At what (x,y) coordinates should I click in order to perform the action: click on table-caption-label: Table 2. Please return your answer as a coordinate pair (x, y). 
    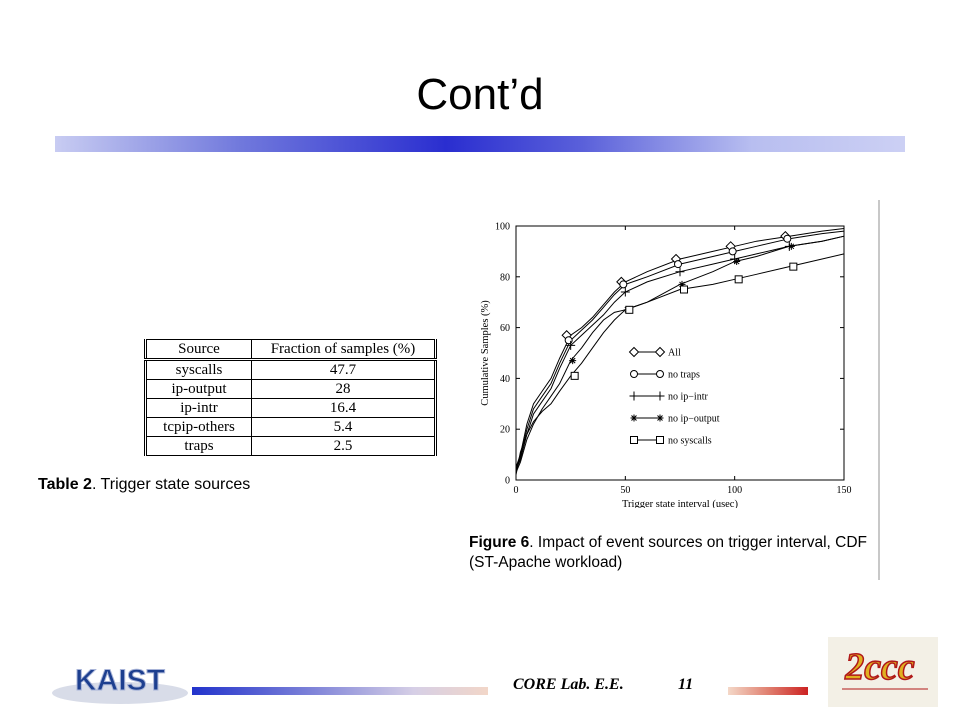
    Looking at the image, I should click on (65, 484).